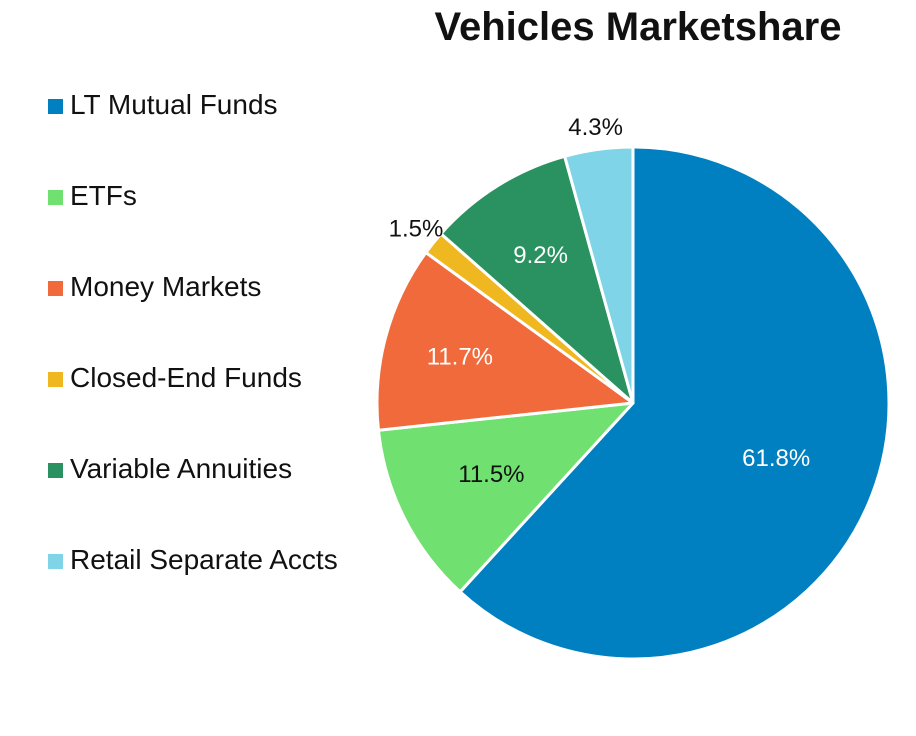  Describe the element at coordinates (208, 588) in the screenshot. I see `legend-item-retail-separate-accts: Retail Separate Accts` at that location.